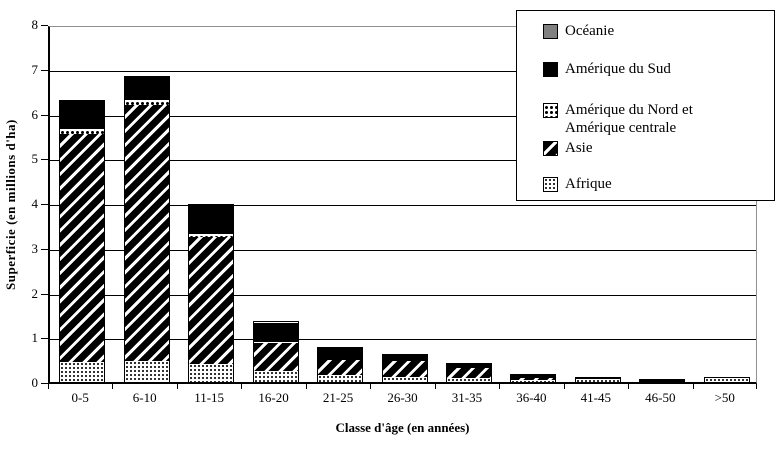  I want to click on legend-item: Amérique du Nord et Amérique centrale, so click(618, 119).